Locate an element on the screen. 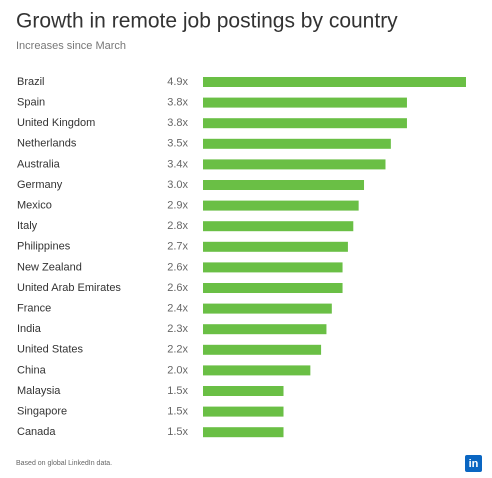  category-label: Singapore is located at coordinates (42, 412).